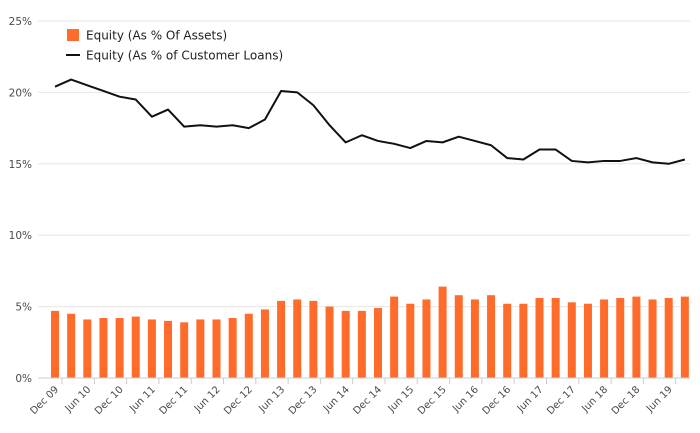 This screenshot has height=433, width=700. I want to click on x-tick-label: Dec 10, so click(109, 400).